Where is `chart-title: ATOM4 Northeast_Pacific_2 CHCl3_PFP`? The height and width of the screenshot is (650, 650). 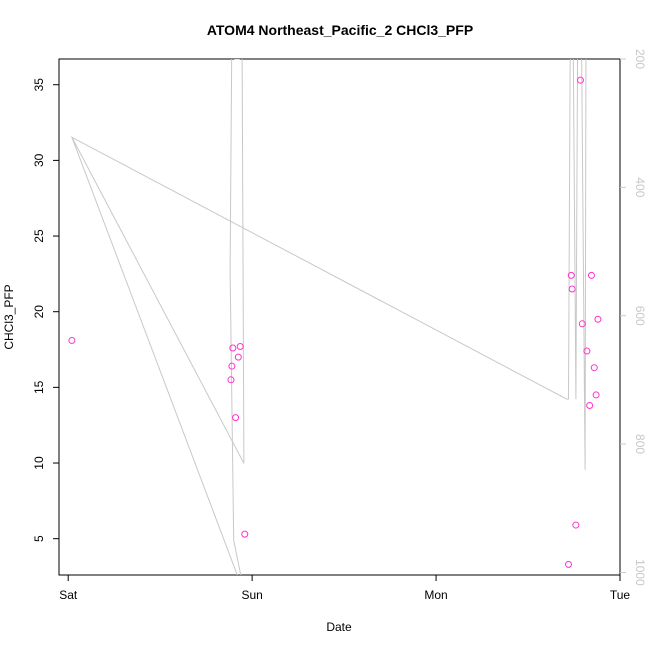 chart-title: ATOM4 Northeast_Pacific_2 CHCl3_PFP is located at coordinates (340, 30).